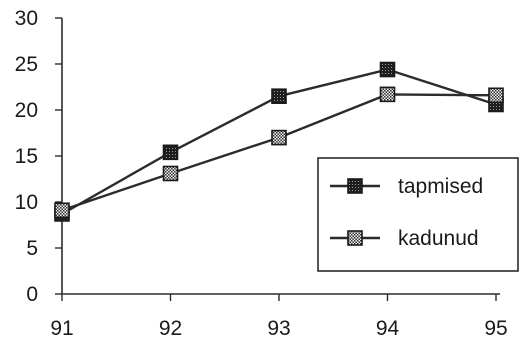  I want to click on y-tick-label: 30, so click(26, 18).